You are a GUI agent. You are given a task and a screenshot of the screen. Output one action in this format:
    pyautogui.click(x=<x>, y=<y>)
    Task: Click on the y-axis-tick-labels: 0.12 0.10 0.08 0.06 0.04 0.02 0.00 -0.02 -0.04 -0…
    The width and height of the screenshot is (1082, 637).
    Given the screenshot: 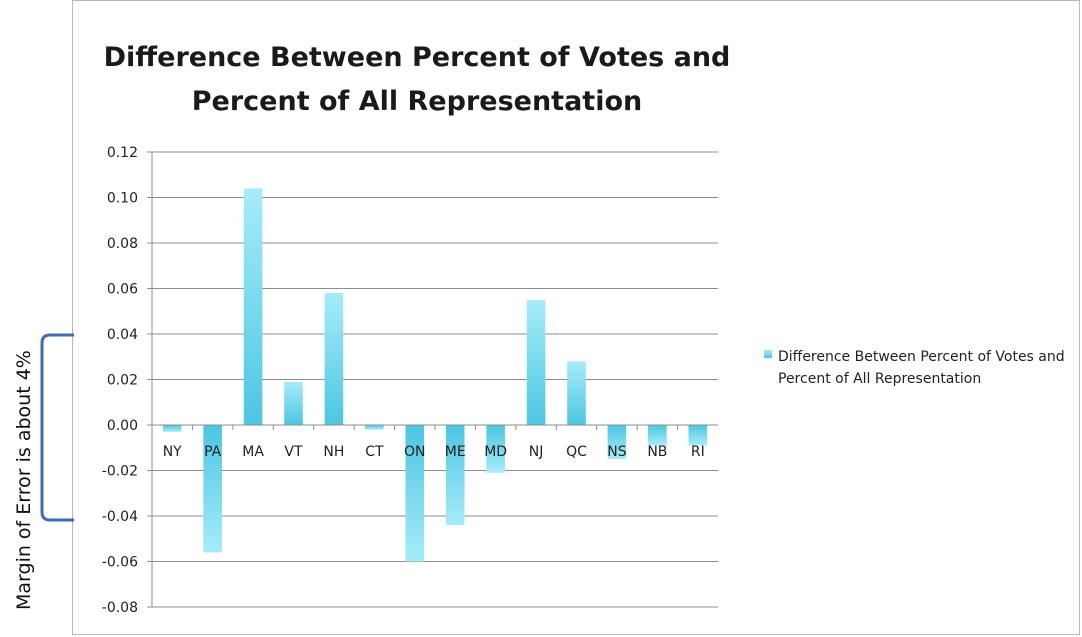 What is the action you would take?
    pyautogui.click(x=120, y=380)
    